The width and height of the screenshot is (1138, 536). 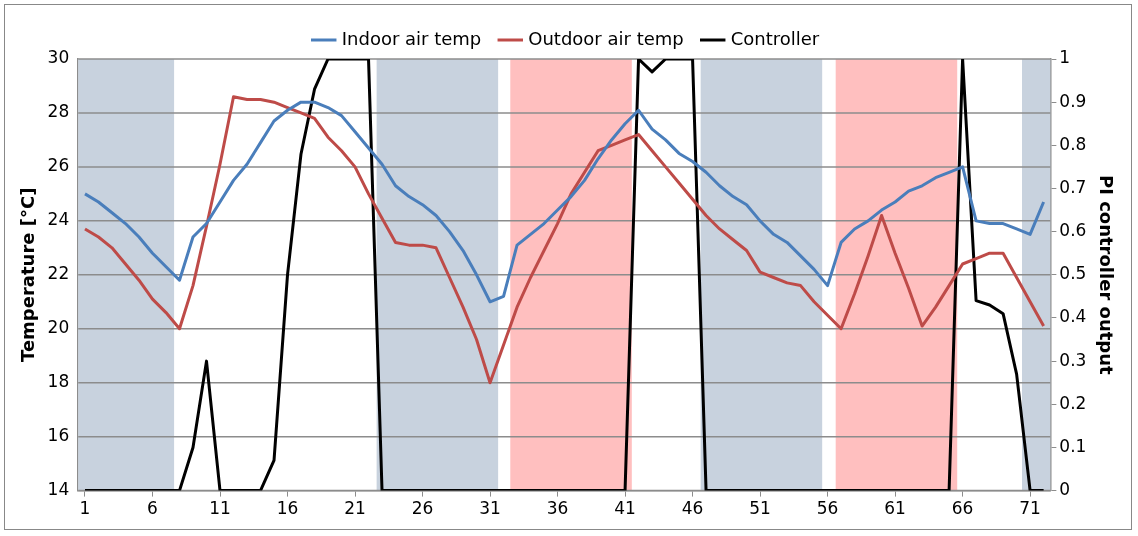 I want to click on y2-tick-label: 0.9, so click(x=1073, y=100).